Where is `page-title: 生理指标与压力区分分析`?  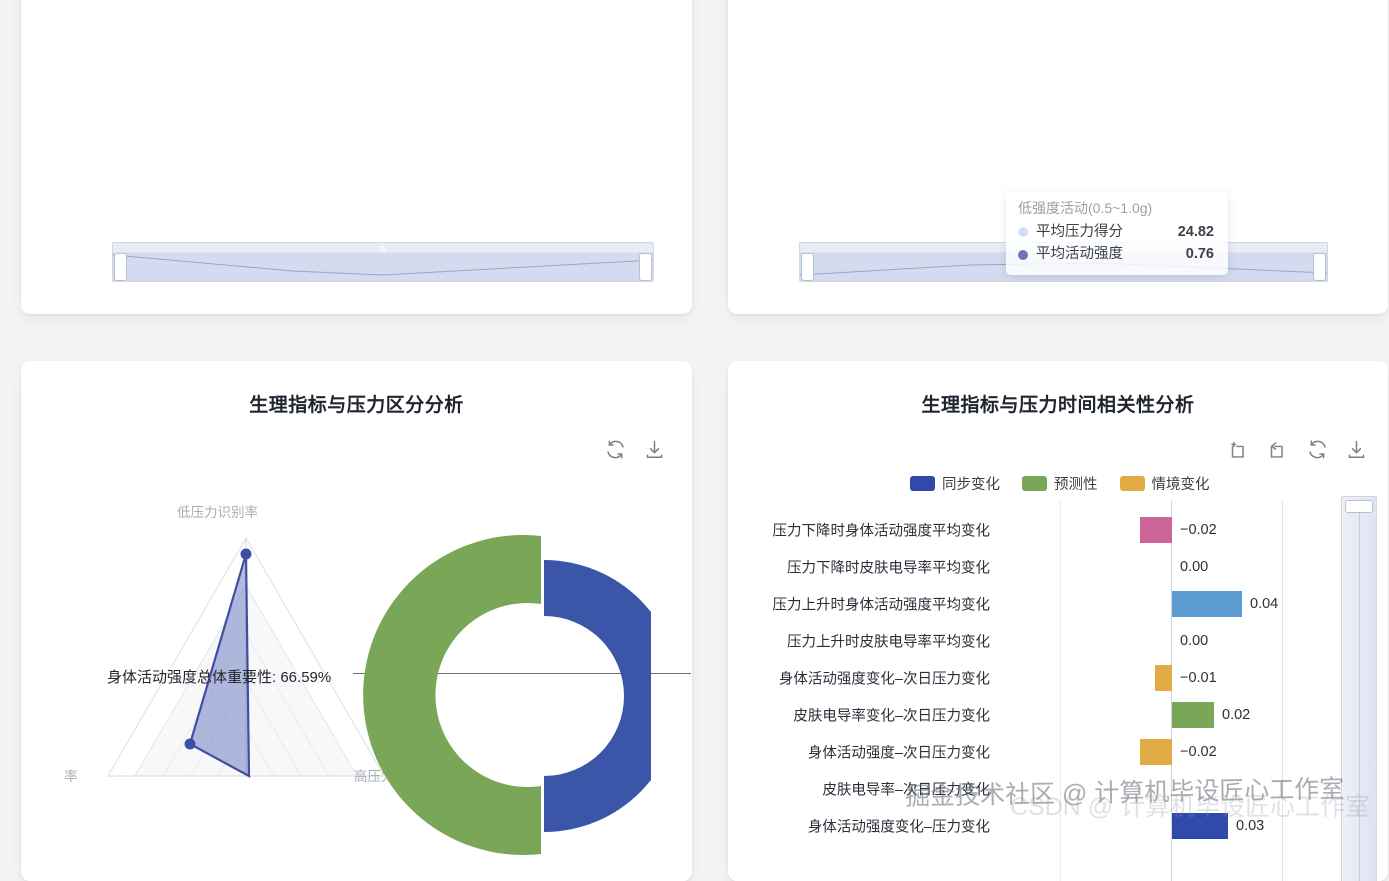
page-title: 生理指标与压力区分分析 is located at coordinates (356, 405).